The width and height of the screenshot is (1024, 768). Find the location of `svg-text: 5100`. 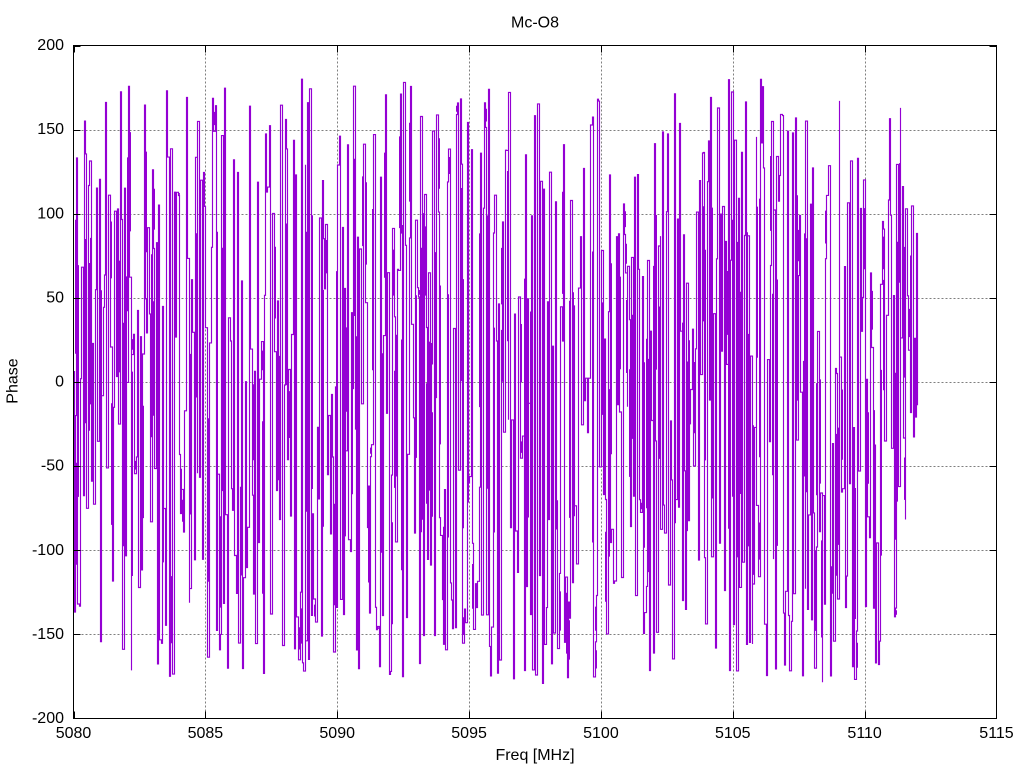

svg-text: 5100 is located at coordinates (601, 733).